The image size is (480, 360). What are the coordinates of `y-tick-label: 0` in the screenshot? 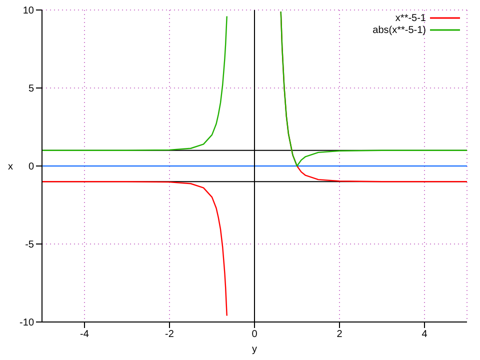 It's located at (31, 167).